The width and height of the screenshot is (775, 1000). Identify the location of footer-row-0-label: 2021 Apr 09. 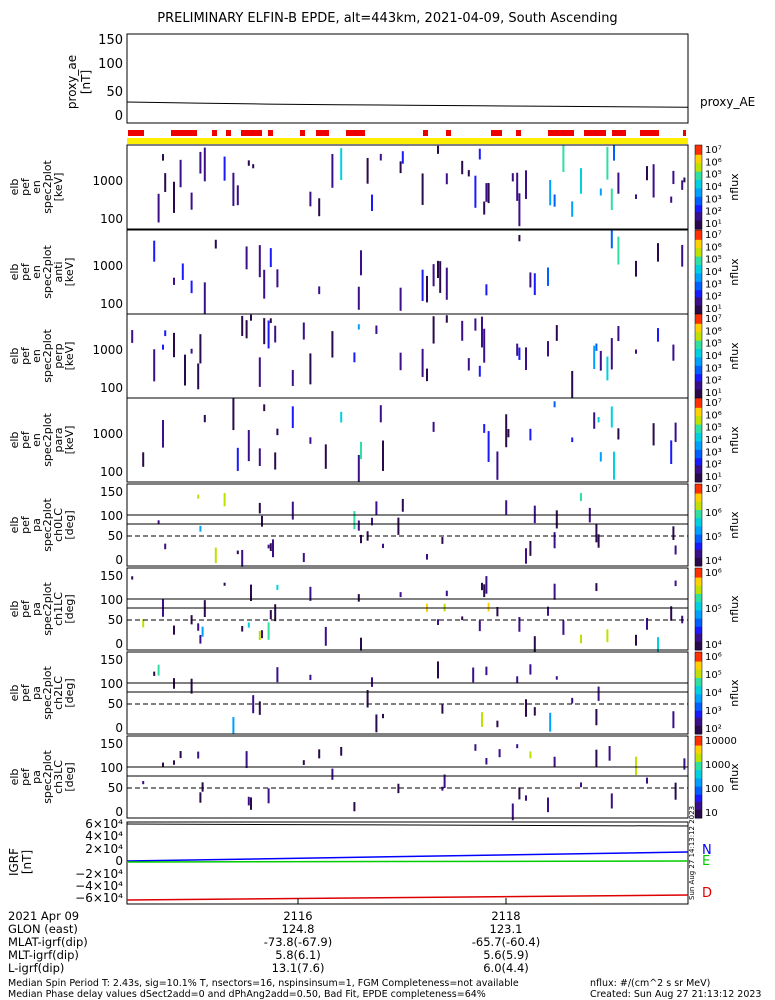
(44, 916).